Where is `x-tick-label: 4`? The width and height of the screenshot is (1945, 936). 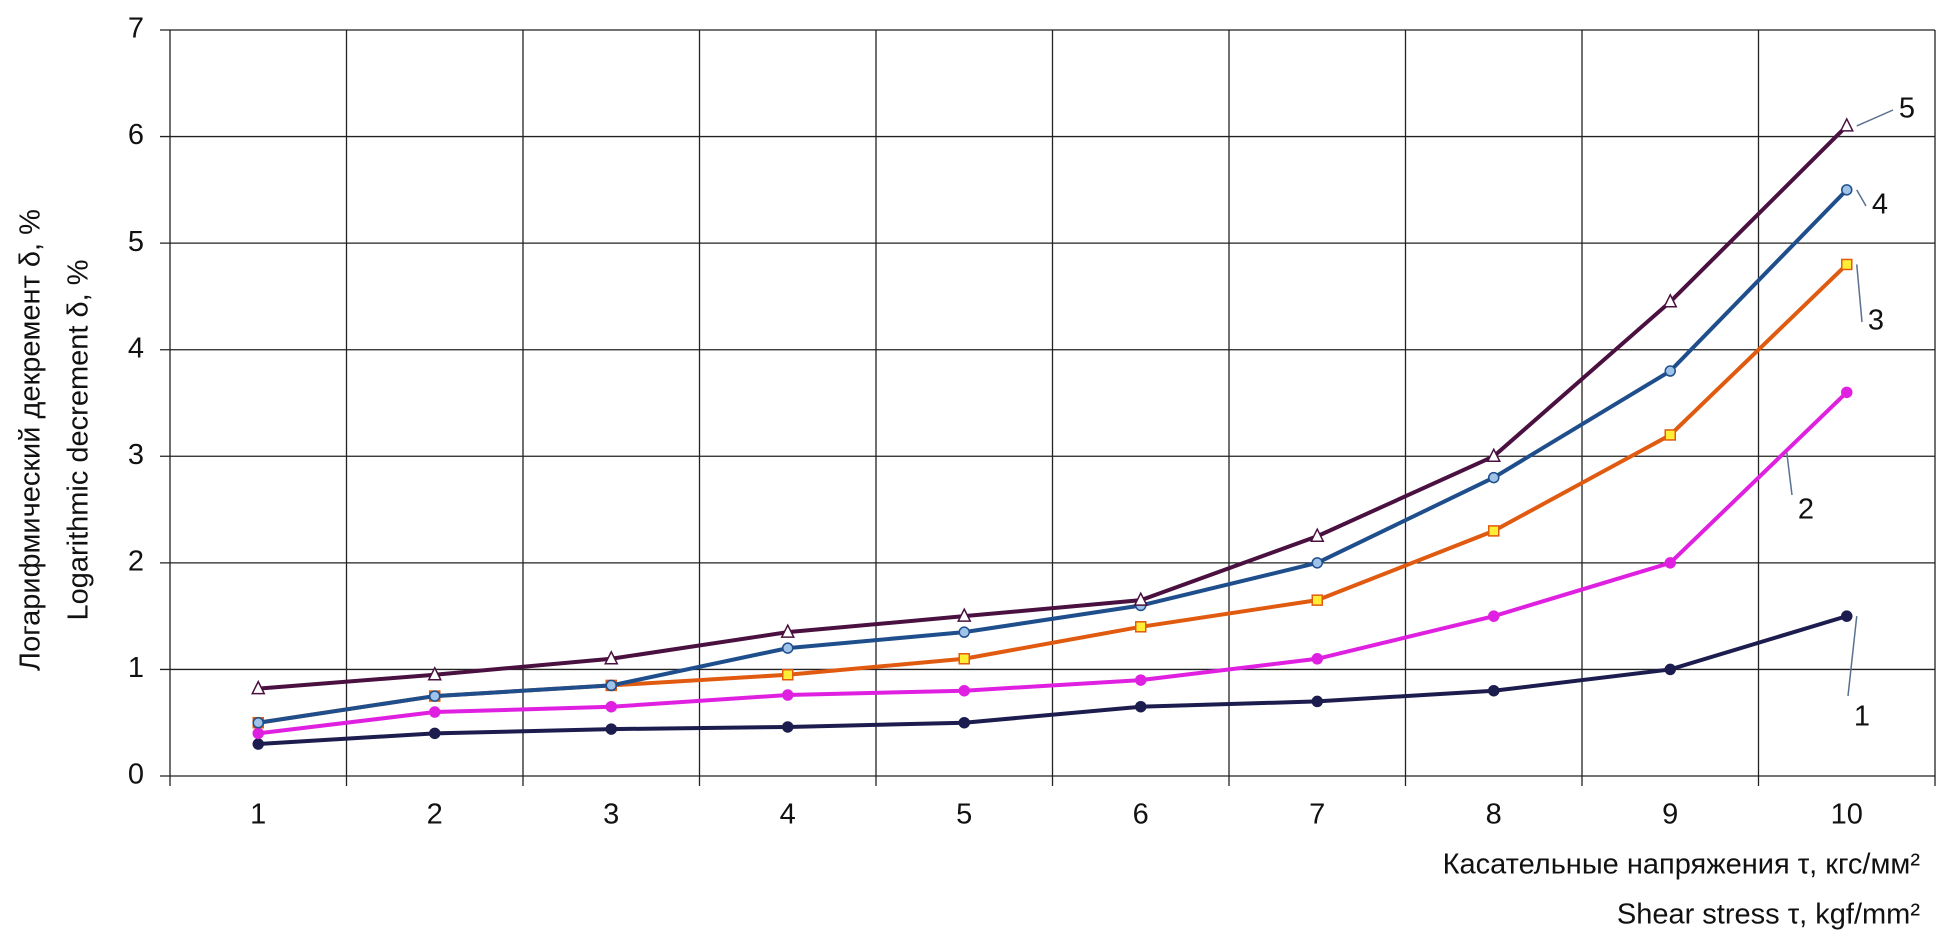 x-tick-label: 4 is located at coordinates (788, 815).